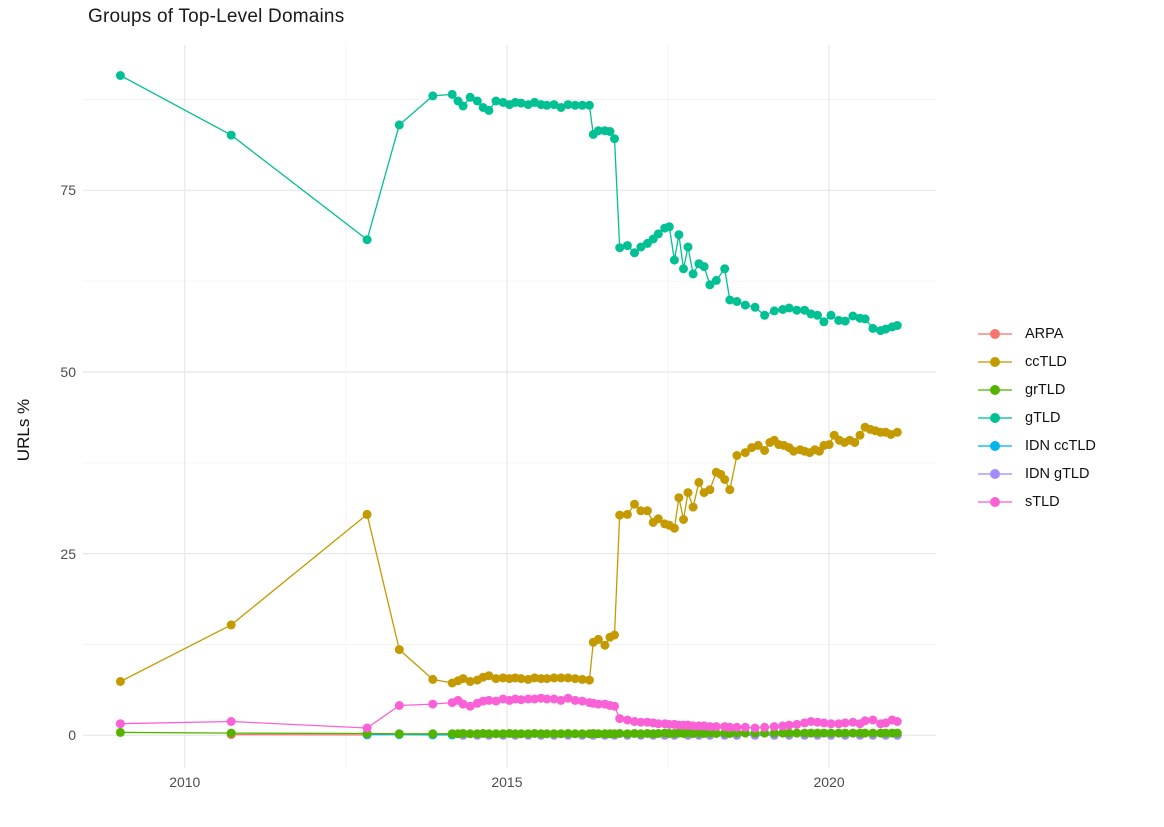 This screenshot has height=827, width=1164. What do you see at coordinates (1037, 334) in the screenshot?
I see `legend-item-arpa: ARPA` at bounding box center [1037, 334].